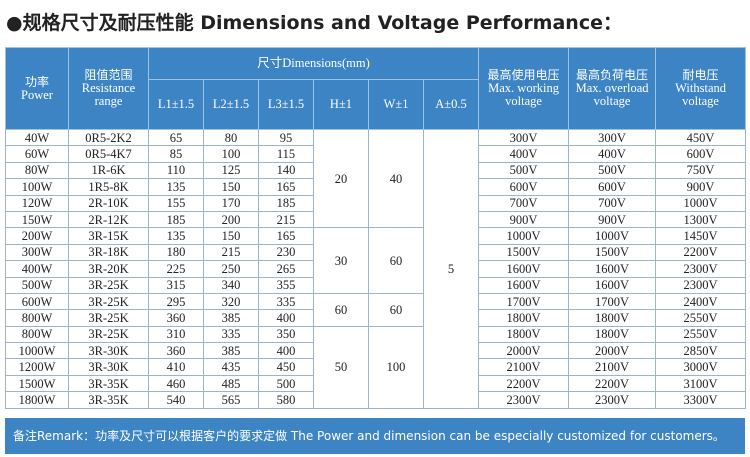 The width and height of the screenshot is (750, 457). I want to click on cell: 1000W, so click(37, 351).